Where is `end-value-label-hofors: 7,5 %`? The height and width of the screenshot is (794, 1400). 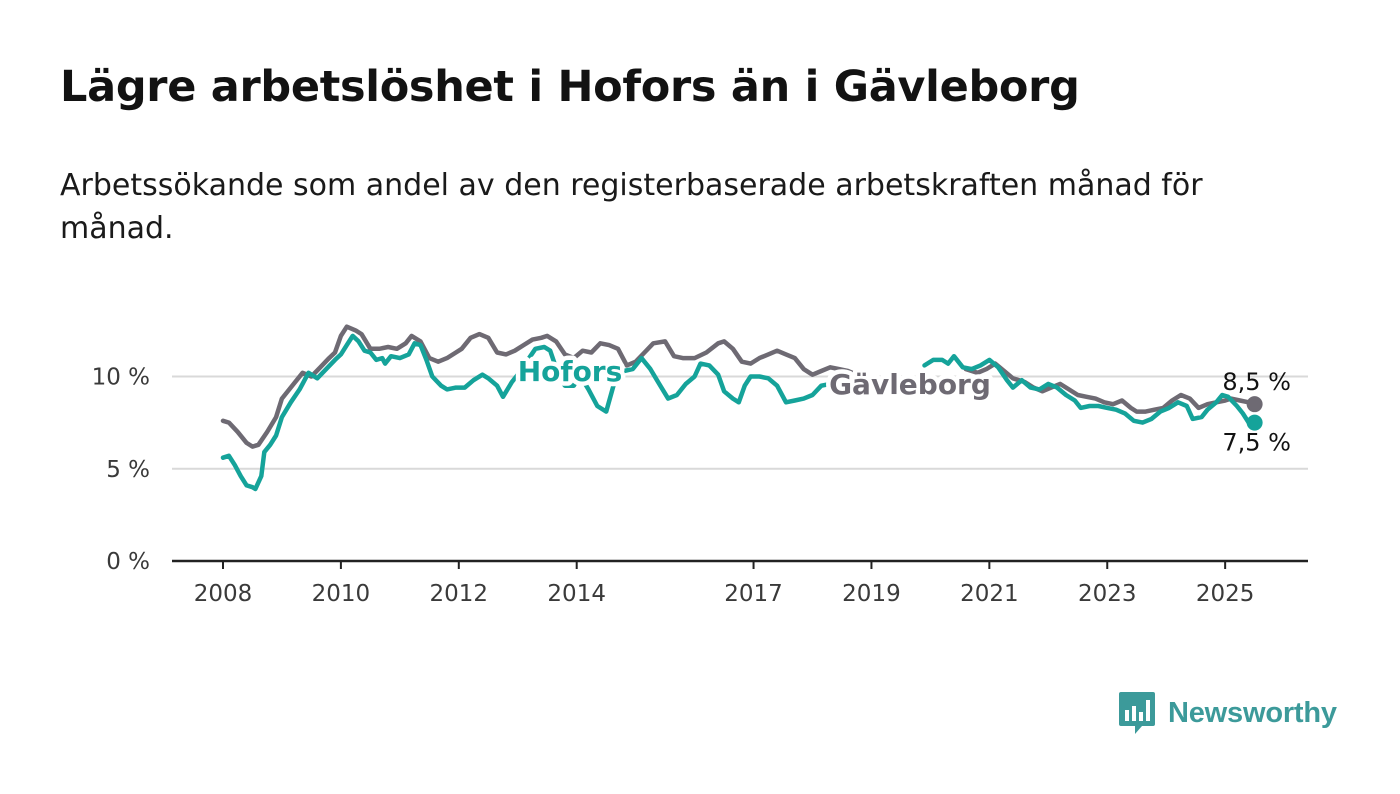
end-value-label-hofors: 7,5 % is located at coordinates (1256, 443).